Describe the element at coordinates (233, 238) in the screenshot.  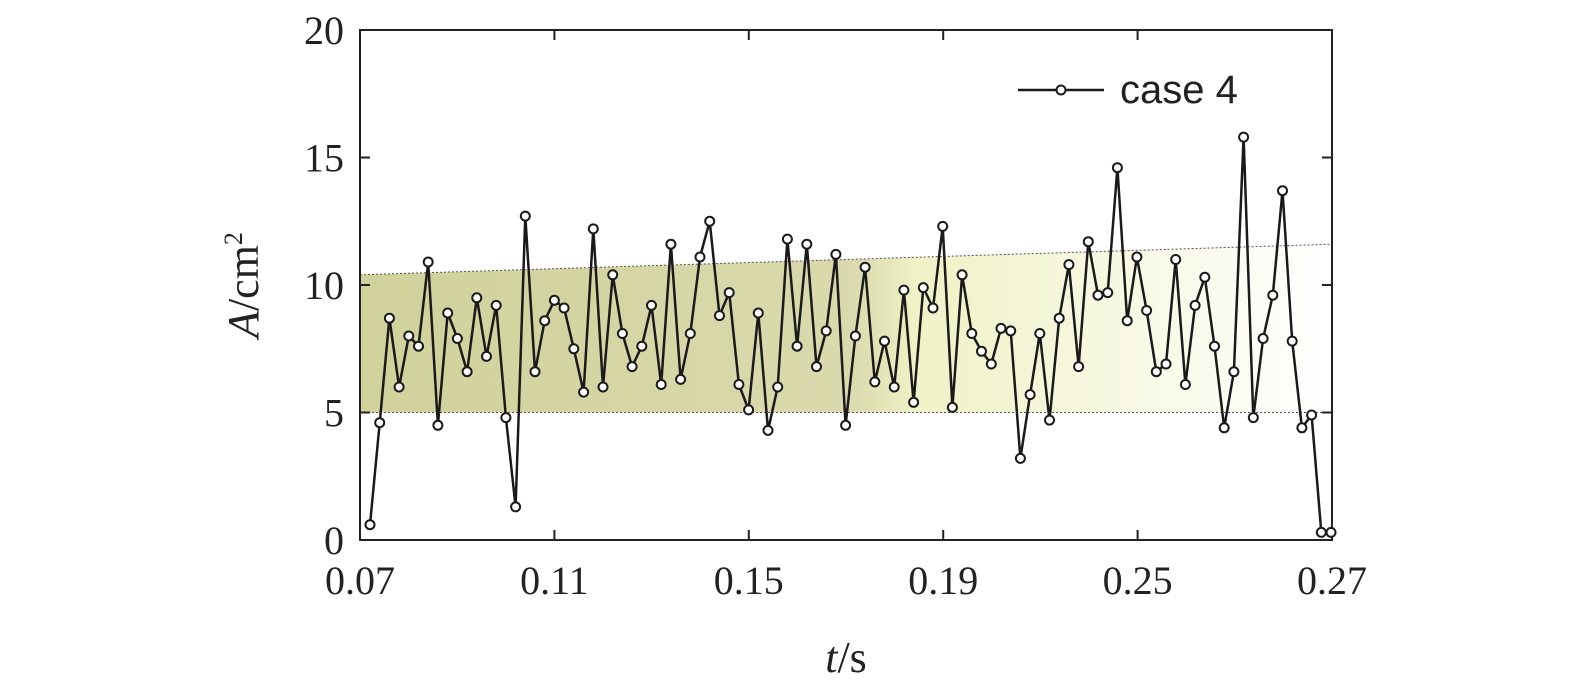
I see `y-axis-title-exp: 2` at that location.